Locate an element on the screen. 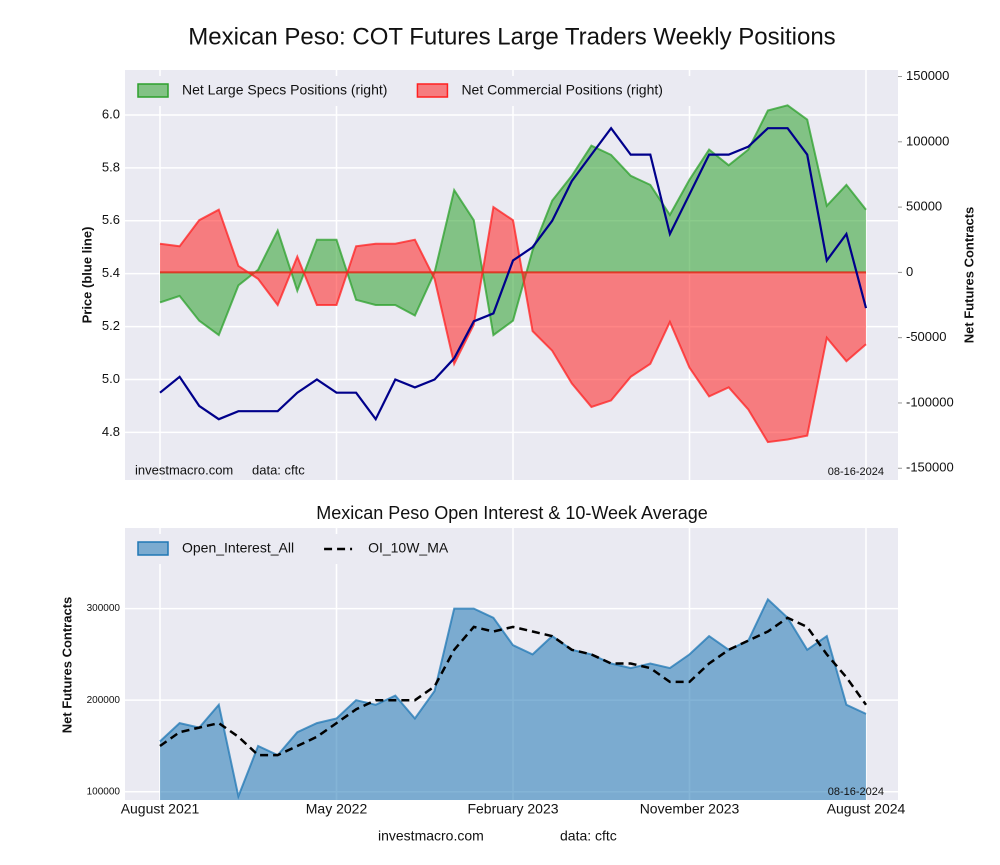  y2-tick-label: -50000 is located at coordinates (926, 336).